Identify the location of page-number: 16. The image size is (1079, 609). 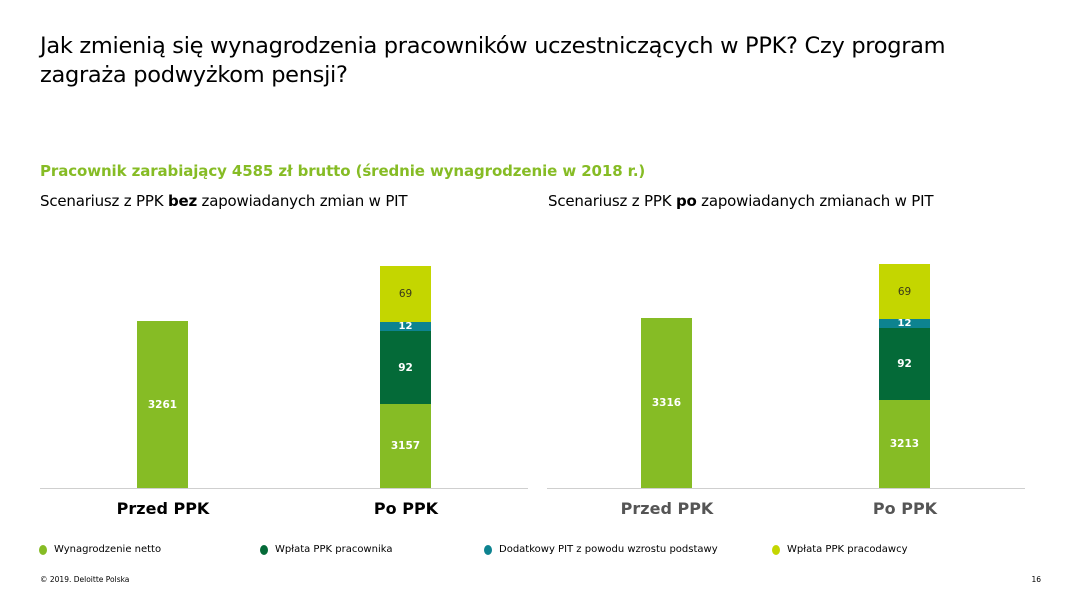
(1036, 579).